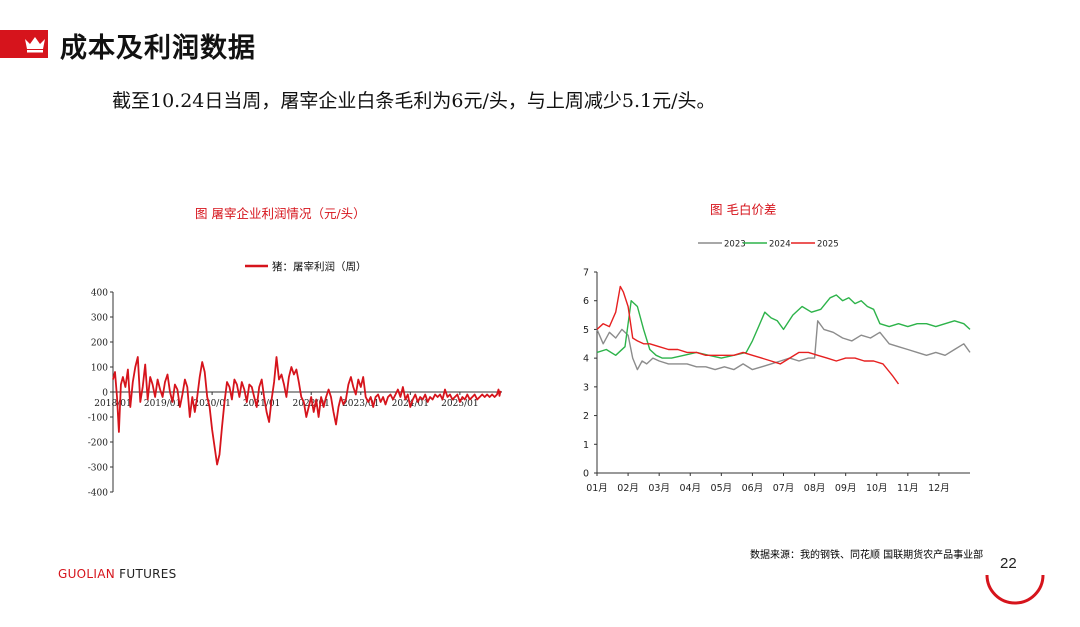 The width and height of the screenshot is (1080, 627). I want to click on data-source: 数据来源：我的钢铁、同花顺 国联期货农产品事业部, so click(867, 555).